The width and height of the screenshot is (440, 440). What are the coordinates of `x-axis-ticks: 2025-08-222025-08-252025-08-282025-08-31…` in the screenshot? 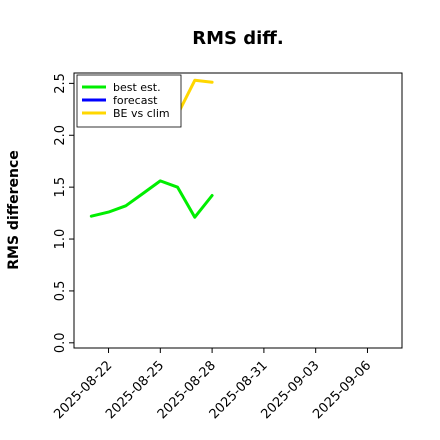 It's located at (212, 385).